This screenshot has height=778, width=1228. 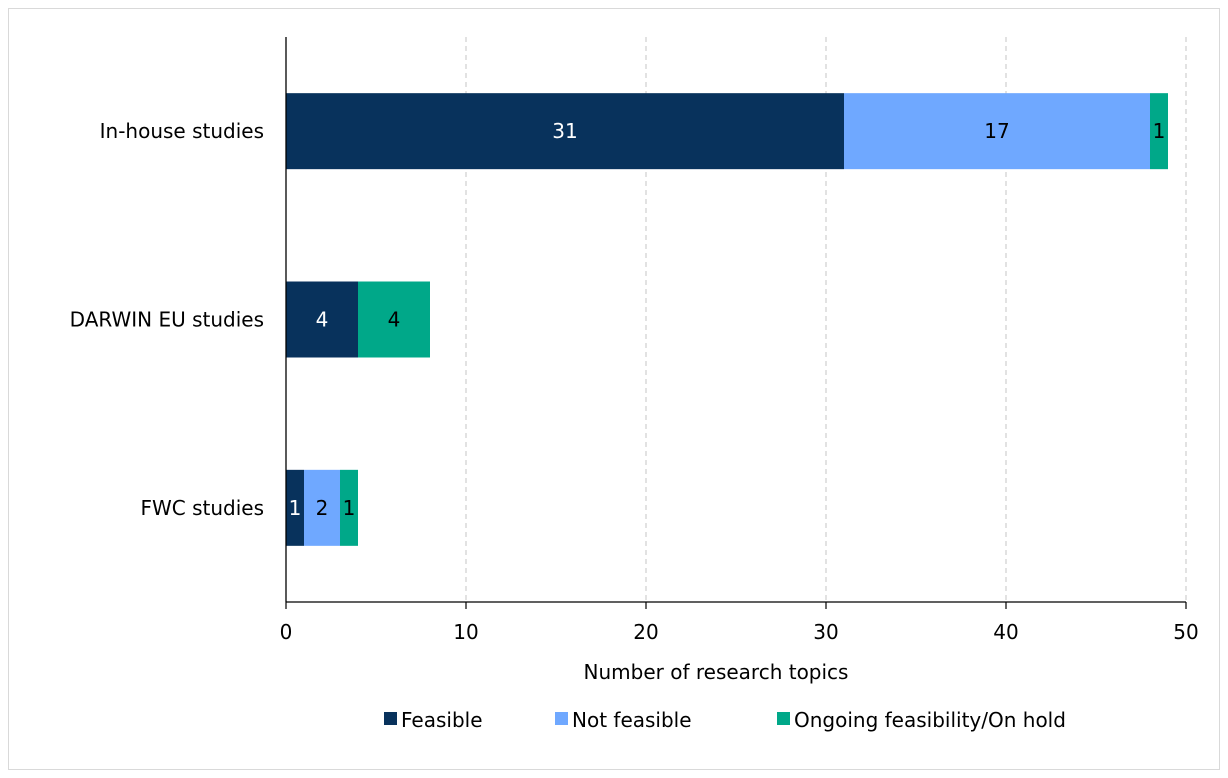 I want to click on category-label: DARWIN EU studies, so click(x=167, y=320).